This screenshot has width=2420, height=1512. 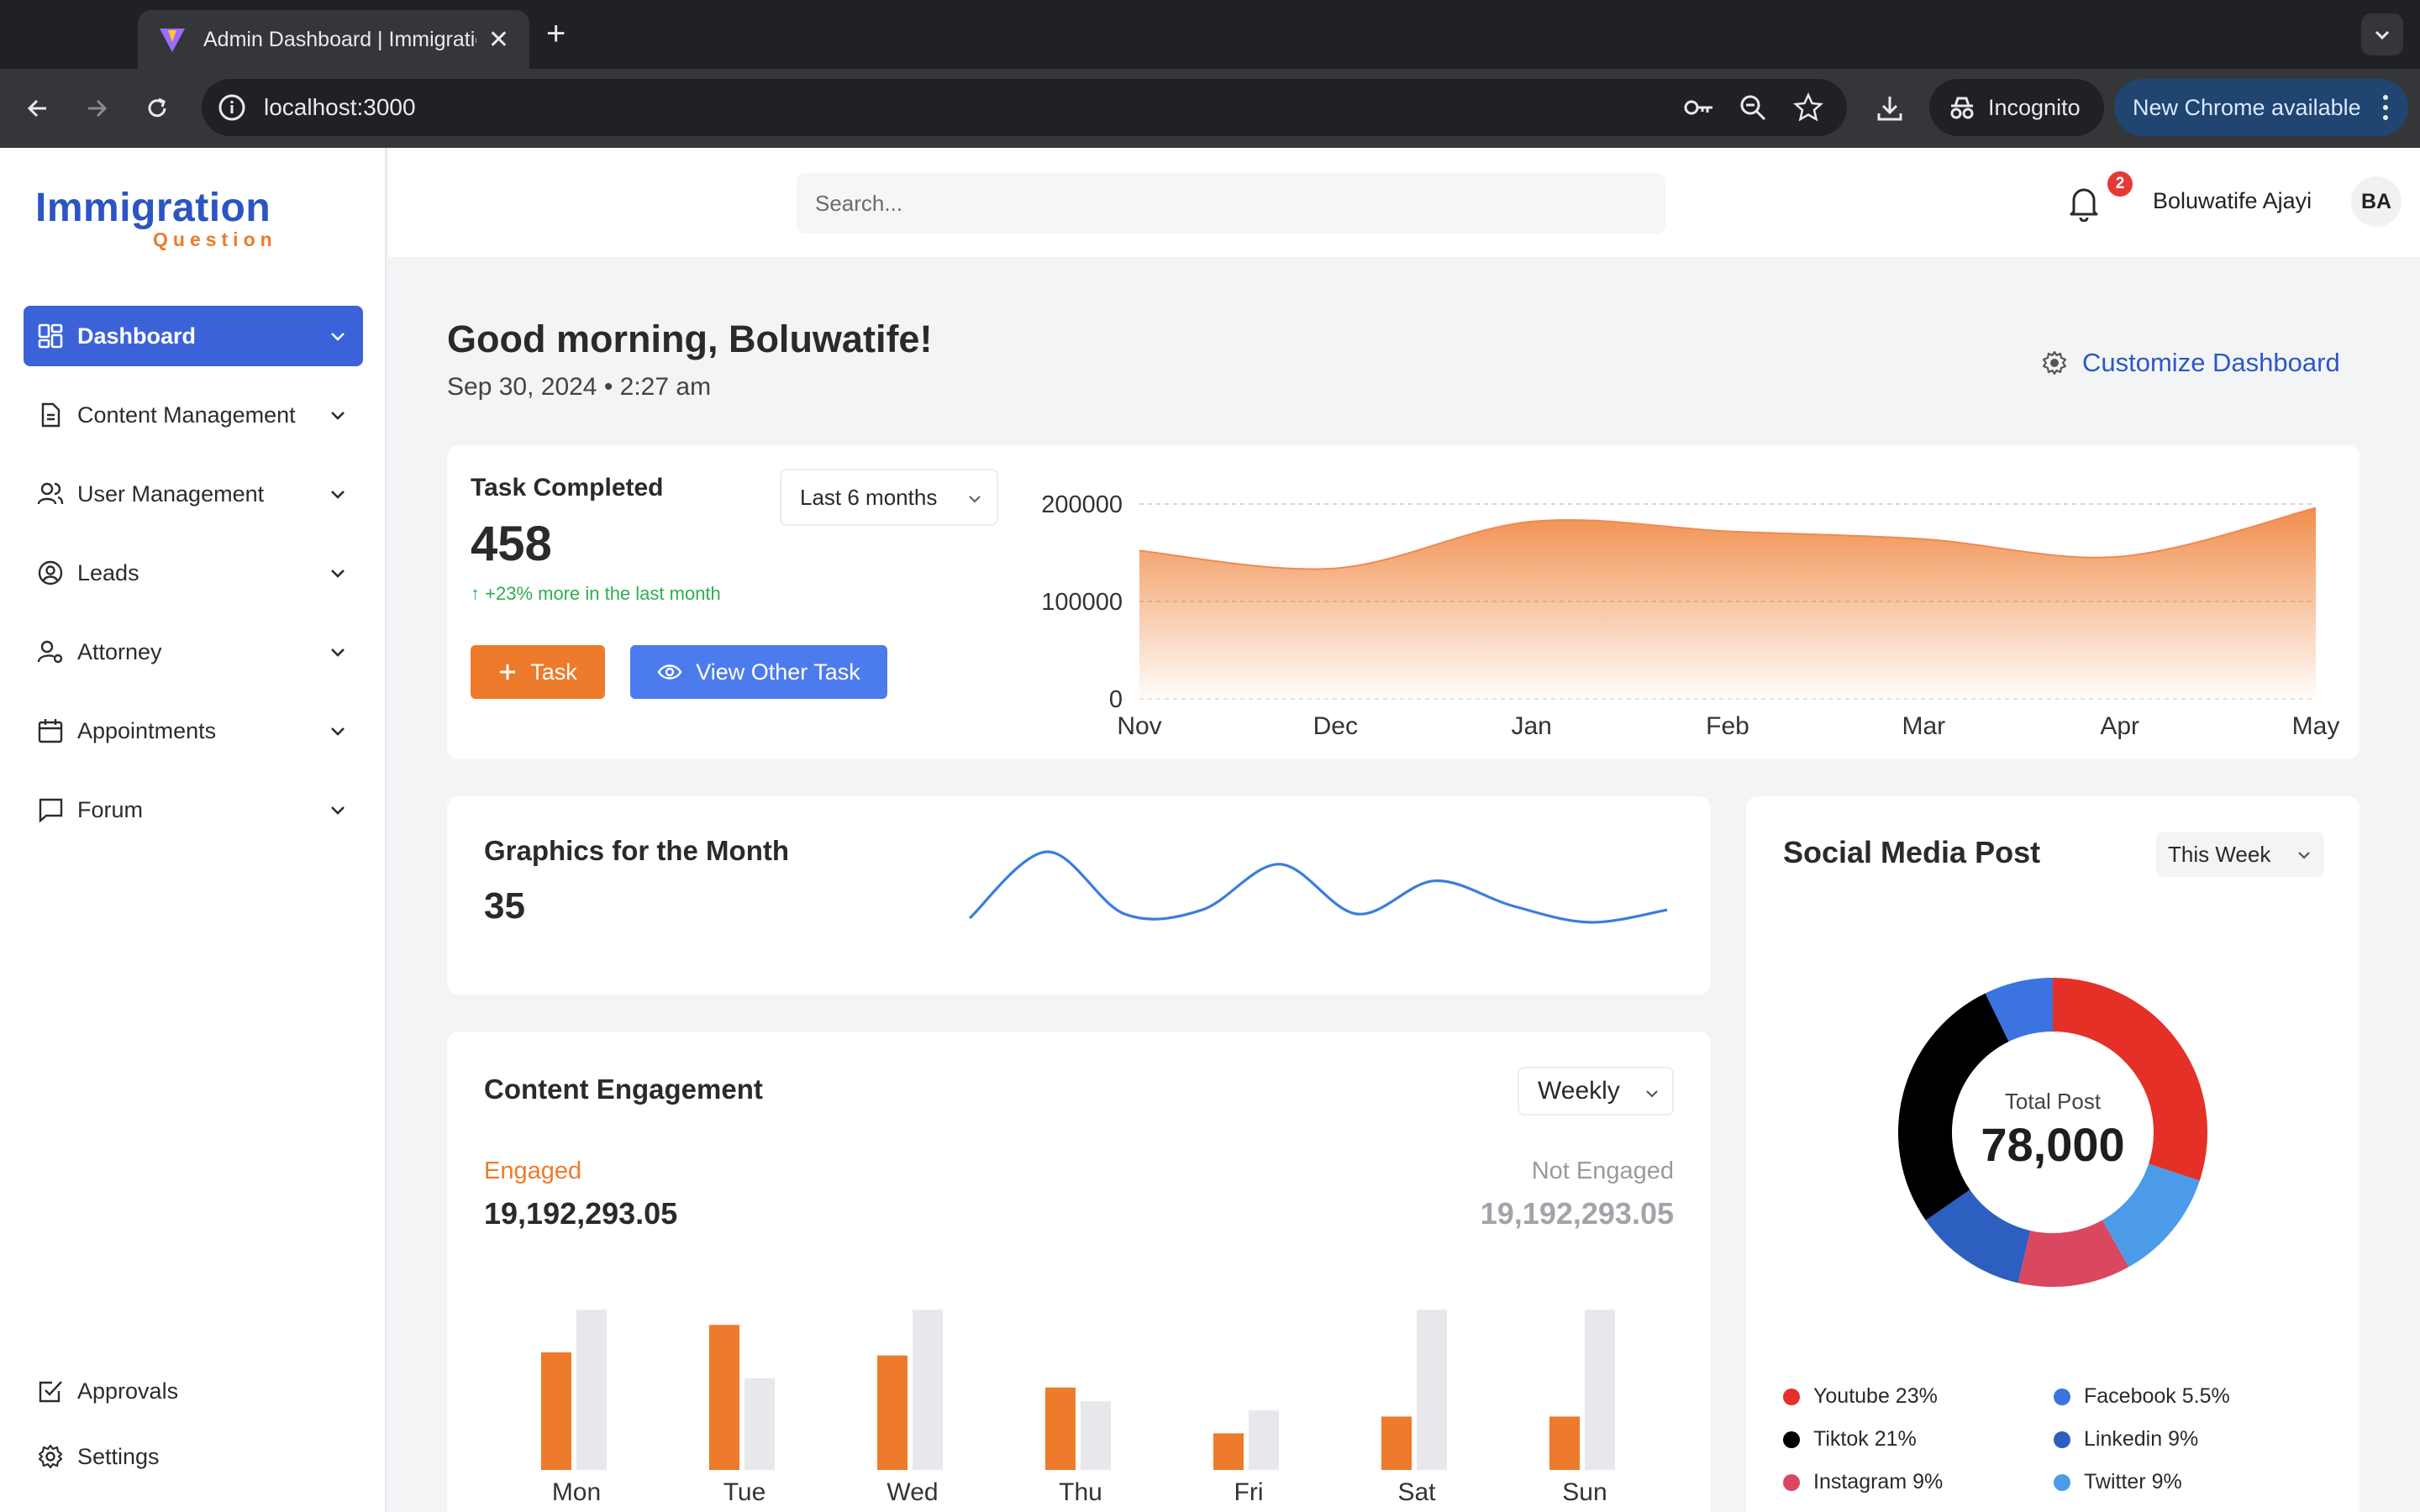 I want to click on url-text: localhost:3000, so click(x=340, y=107).